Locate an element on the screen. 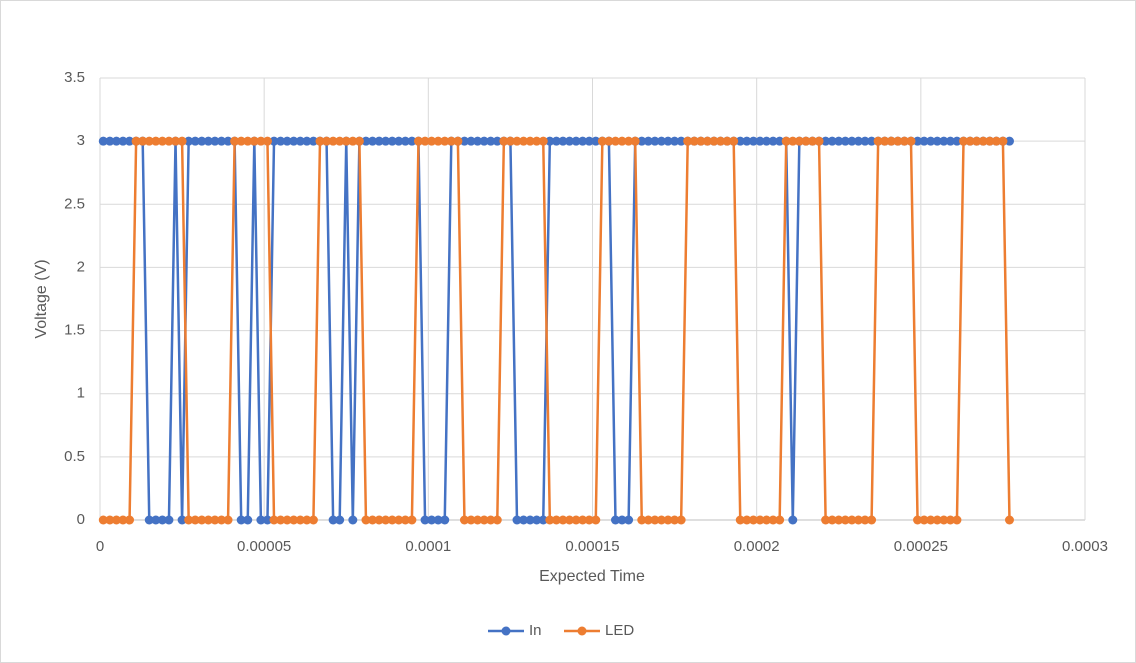 Image resolution: width=1136 pixels, height=663 pixels. y-tick-label: 0.5 is located at coordinates (74, 456).